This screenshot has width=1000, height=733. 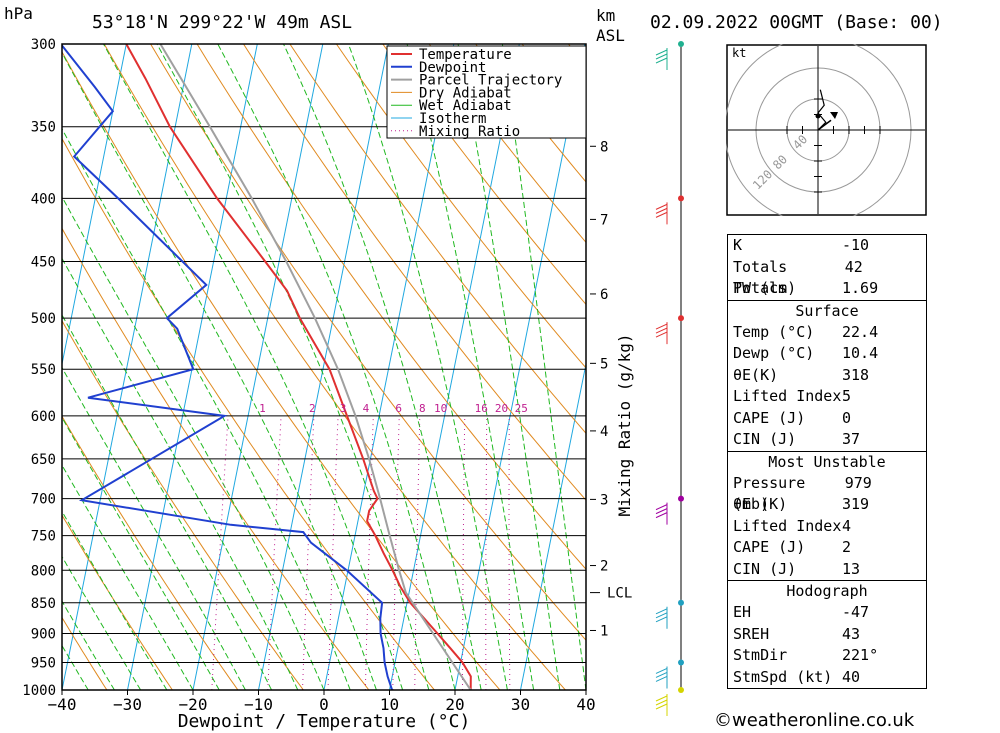 What do you see at coordinates (520, 704) in the screenshot?
I see `x-tick-label-30: 30` at bounding box center [520, 704].